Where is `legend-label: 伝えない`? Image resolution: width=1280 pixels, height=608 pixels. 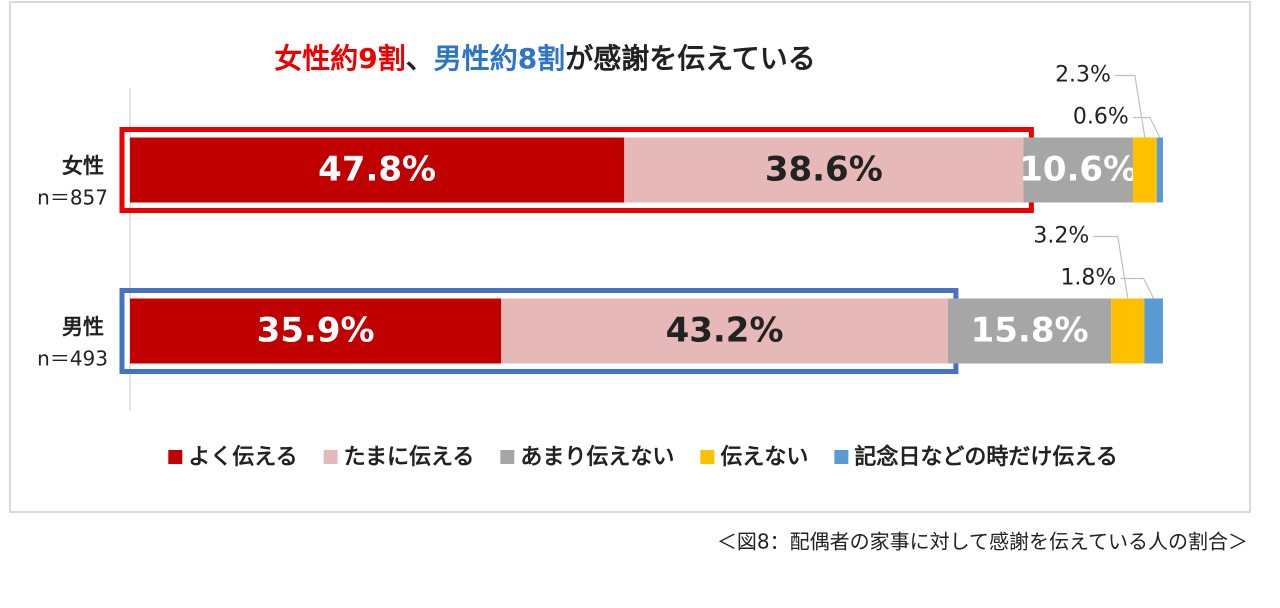
legend-label: 伝えない is located at coordinates (764, 457).